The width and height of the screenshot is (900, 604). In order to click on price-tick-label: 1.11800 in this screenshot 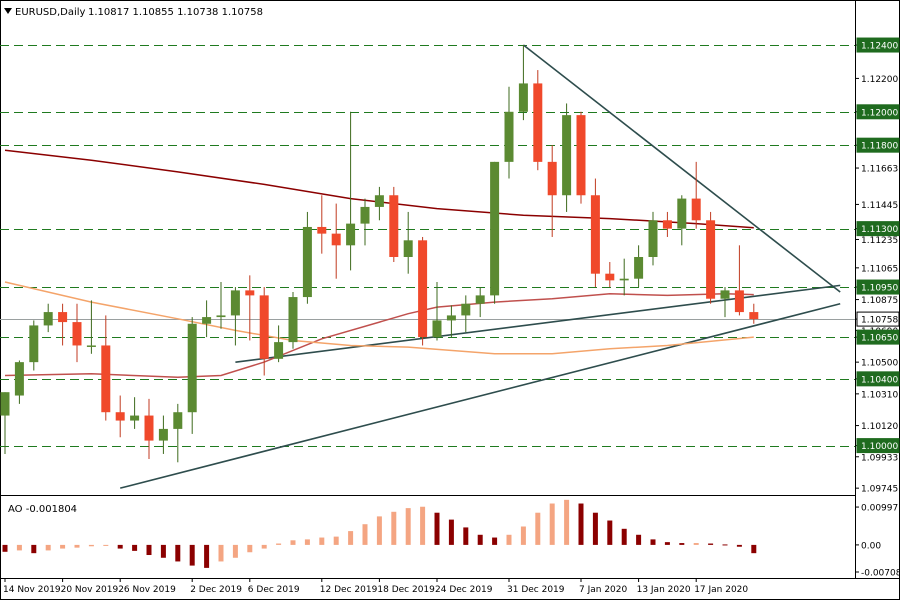, I will do `click(879, 147)`.